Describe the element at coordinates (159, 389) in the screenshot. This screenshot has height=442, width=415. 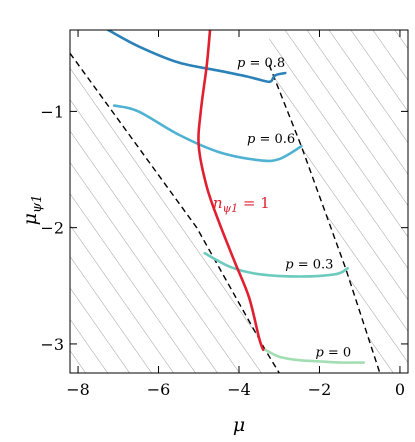
I see `x-tick-label-1: −6` at that location.